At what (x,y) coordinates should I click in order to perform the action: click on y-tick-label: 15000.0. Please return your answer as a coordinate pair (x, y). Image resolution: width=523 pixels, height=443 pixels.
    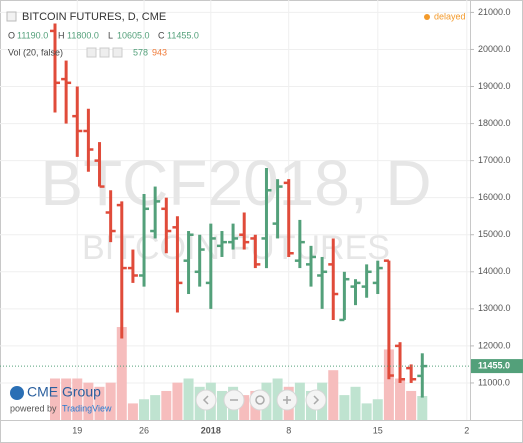
    Looking at the image, I should click on (494, 234).